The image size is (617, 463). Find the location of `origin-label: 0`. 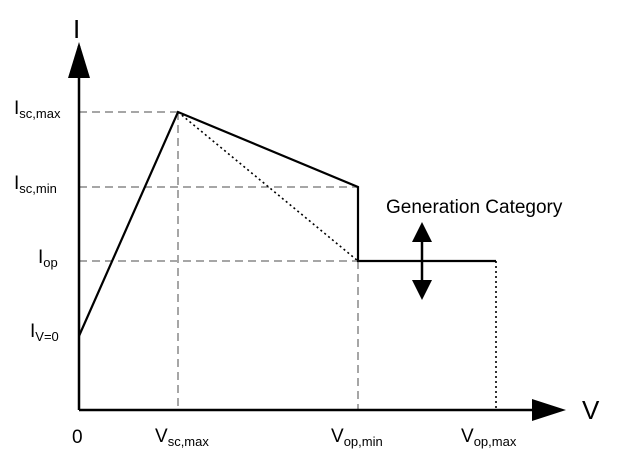

origin-label: 0 is located at coordinates (77, 437).